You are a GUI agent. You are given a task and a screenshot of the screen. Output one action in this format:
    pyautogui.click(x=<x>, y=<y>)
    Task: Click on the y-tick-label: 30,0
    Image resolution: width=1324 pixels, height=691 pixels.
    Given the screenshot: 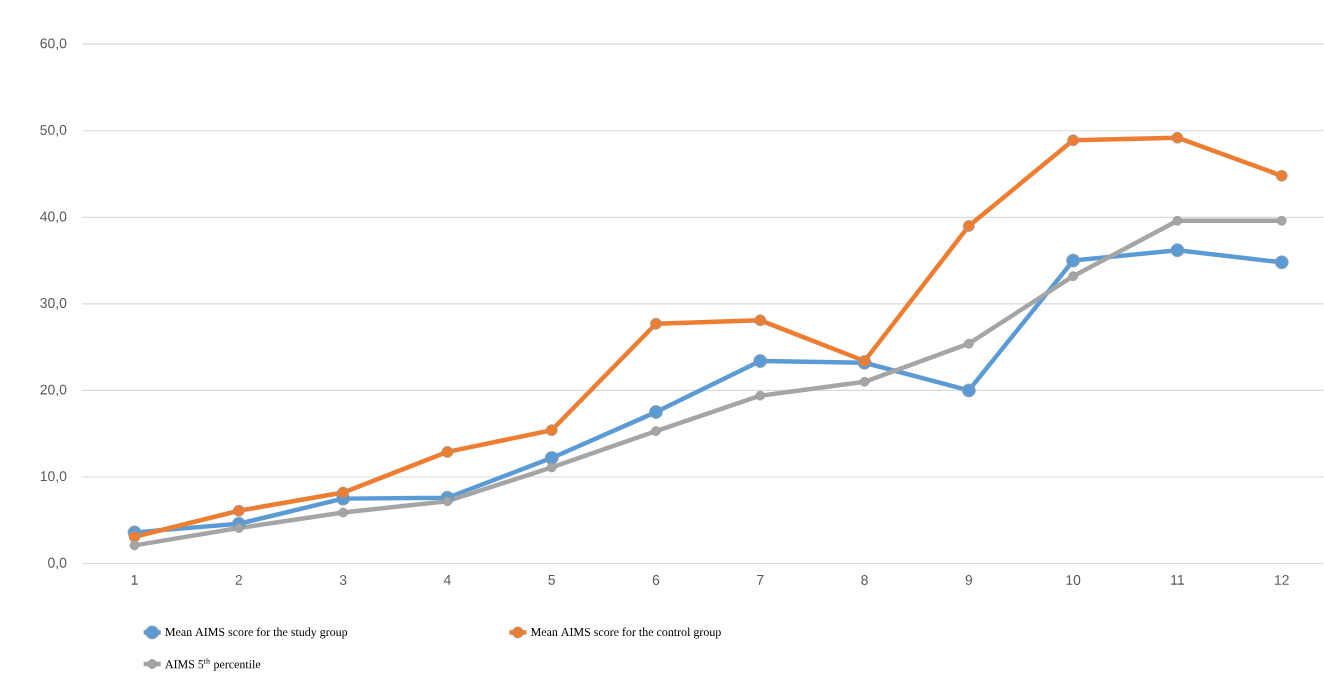 What is the action you would take?
    pyautogui.click(x=53, y=304)
    